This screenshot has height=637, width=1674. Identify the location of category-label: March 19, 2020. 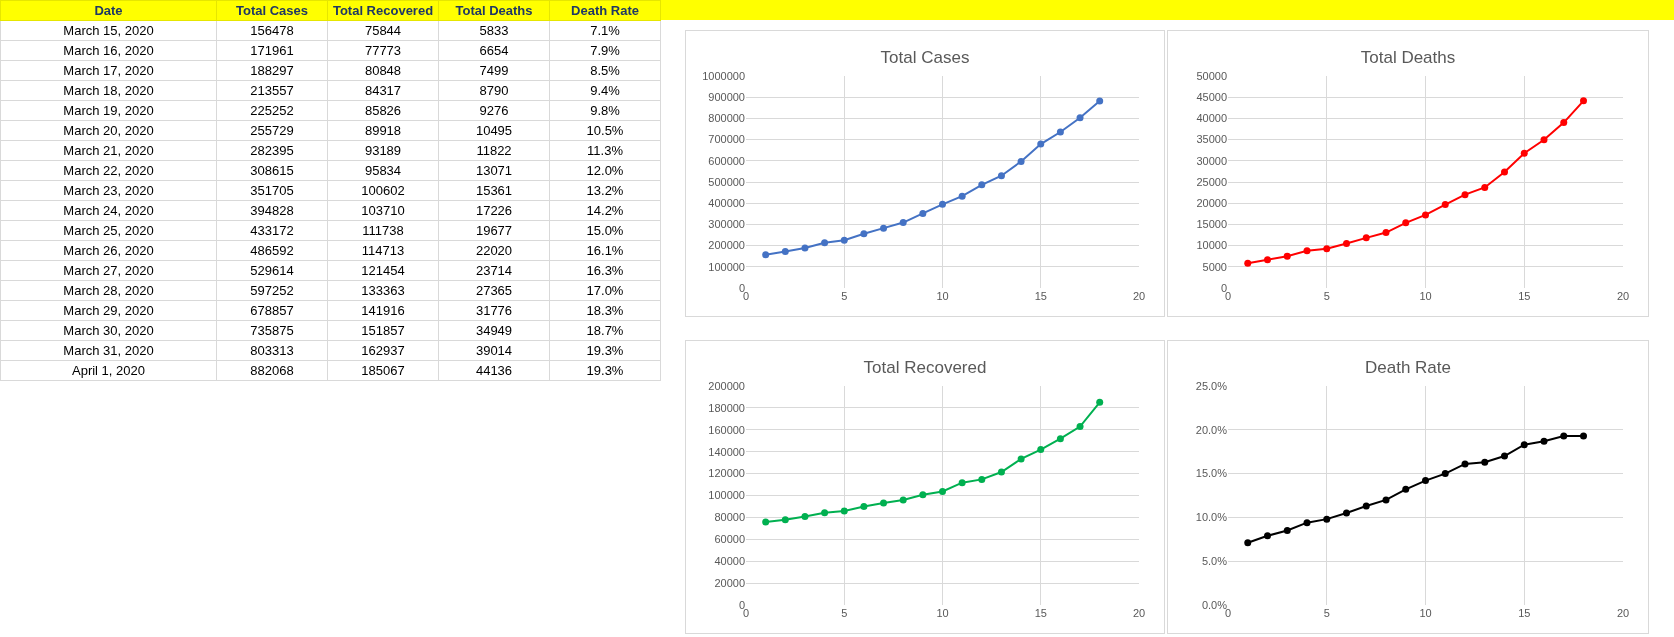
(108, 110).